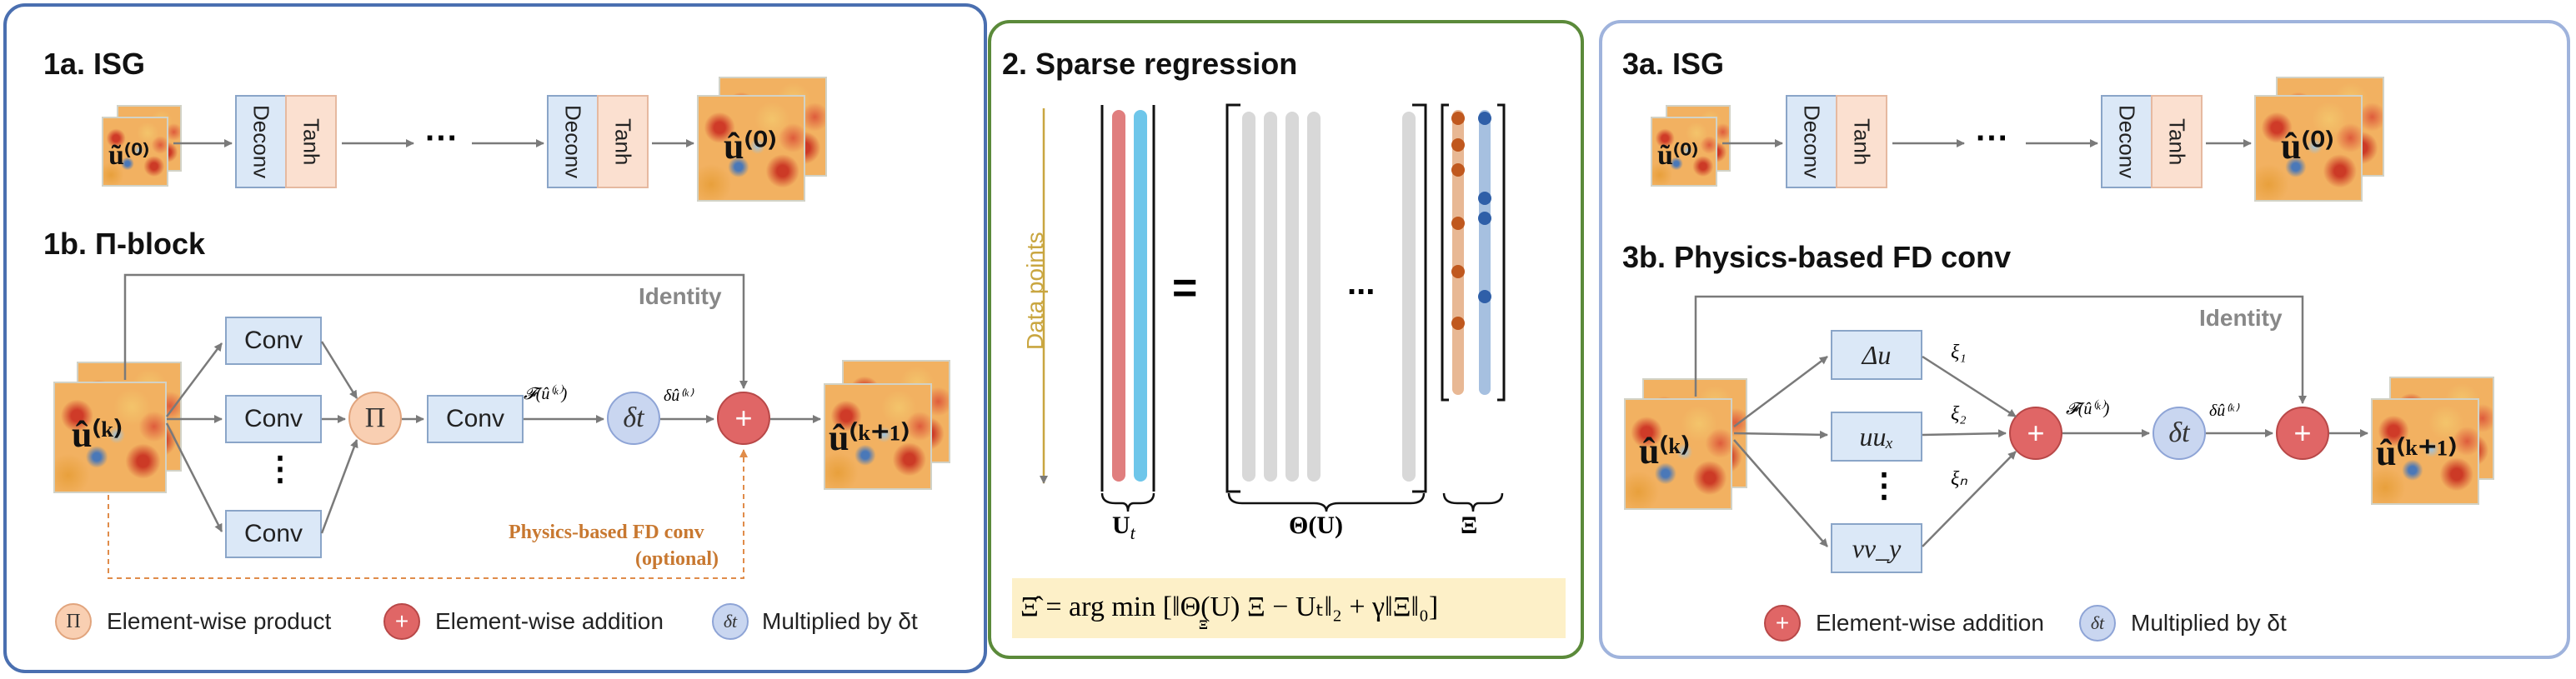 The height and width of the screenshot is (679, 2576). I want to click on legend3-add-text: Element-wise addition, so click(1930, 623).